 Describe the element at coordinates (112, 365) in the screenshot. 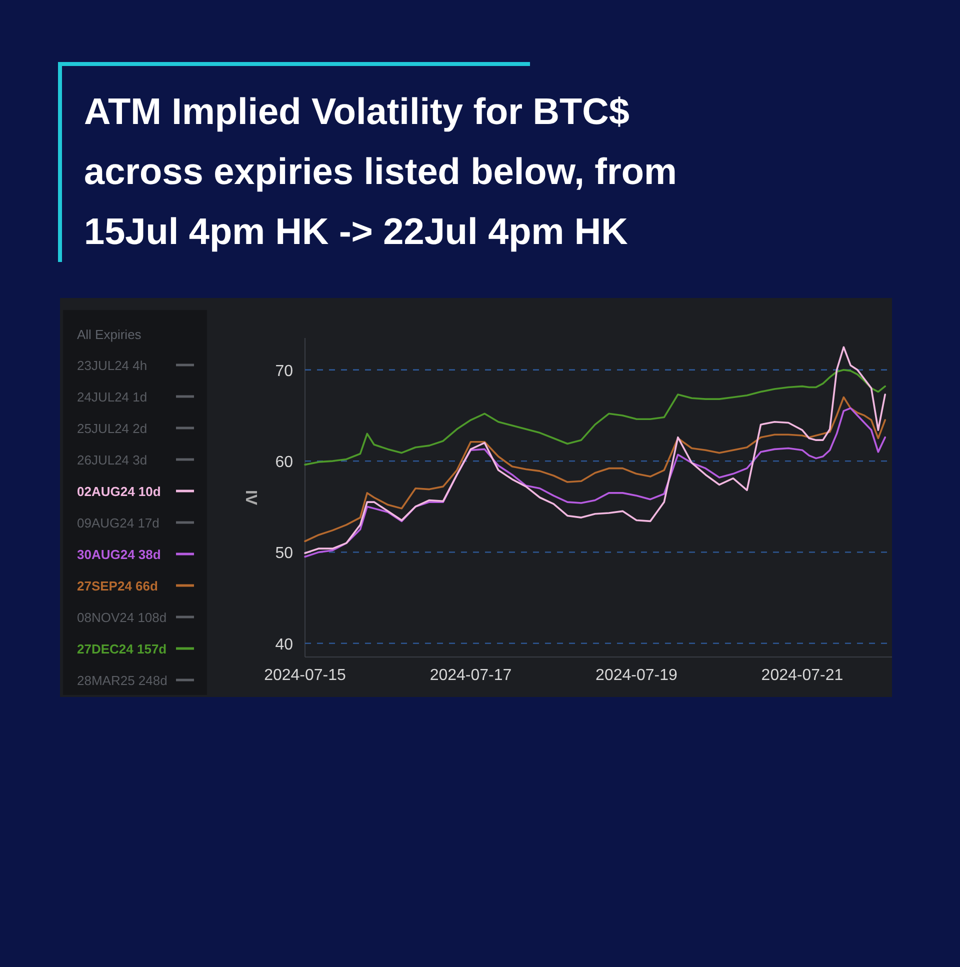

I see `legend-label: 23JUL24 4h` at that location.